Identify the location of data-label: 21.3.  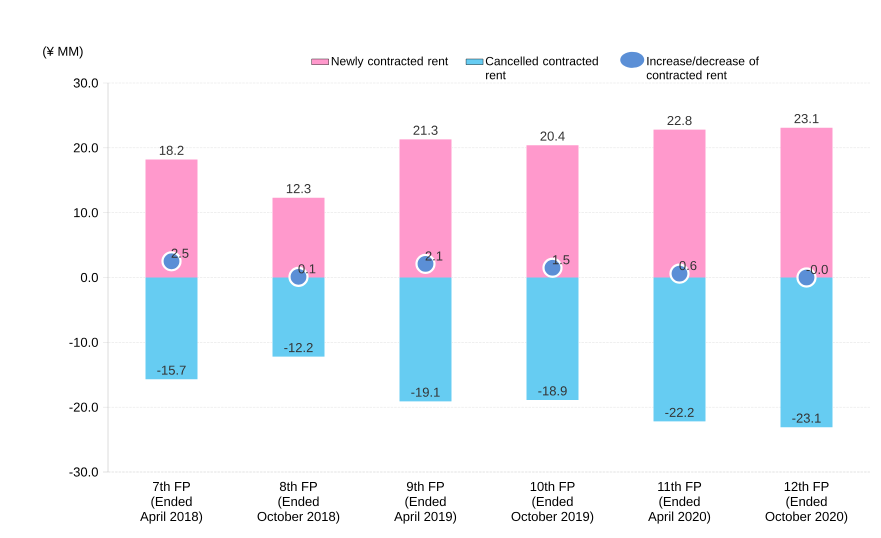
(426, 130).